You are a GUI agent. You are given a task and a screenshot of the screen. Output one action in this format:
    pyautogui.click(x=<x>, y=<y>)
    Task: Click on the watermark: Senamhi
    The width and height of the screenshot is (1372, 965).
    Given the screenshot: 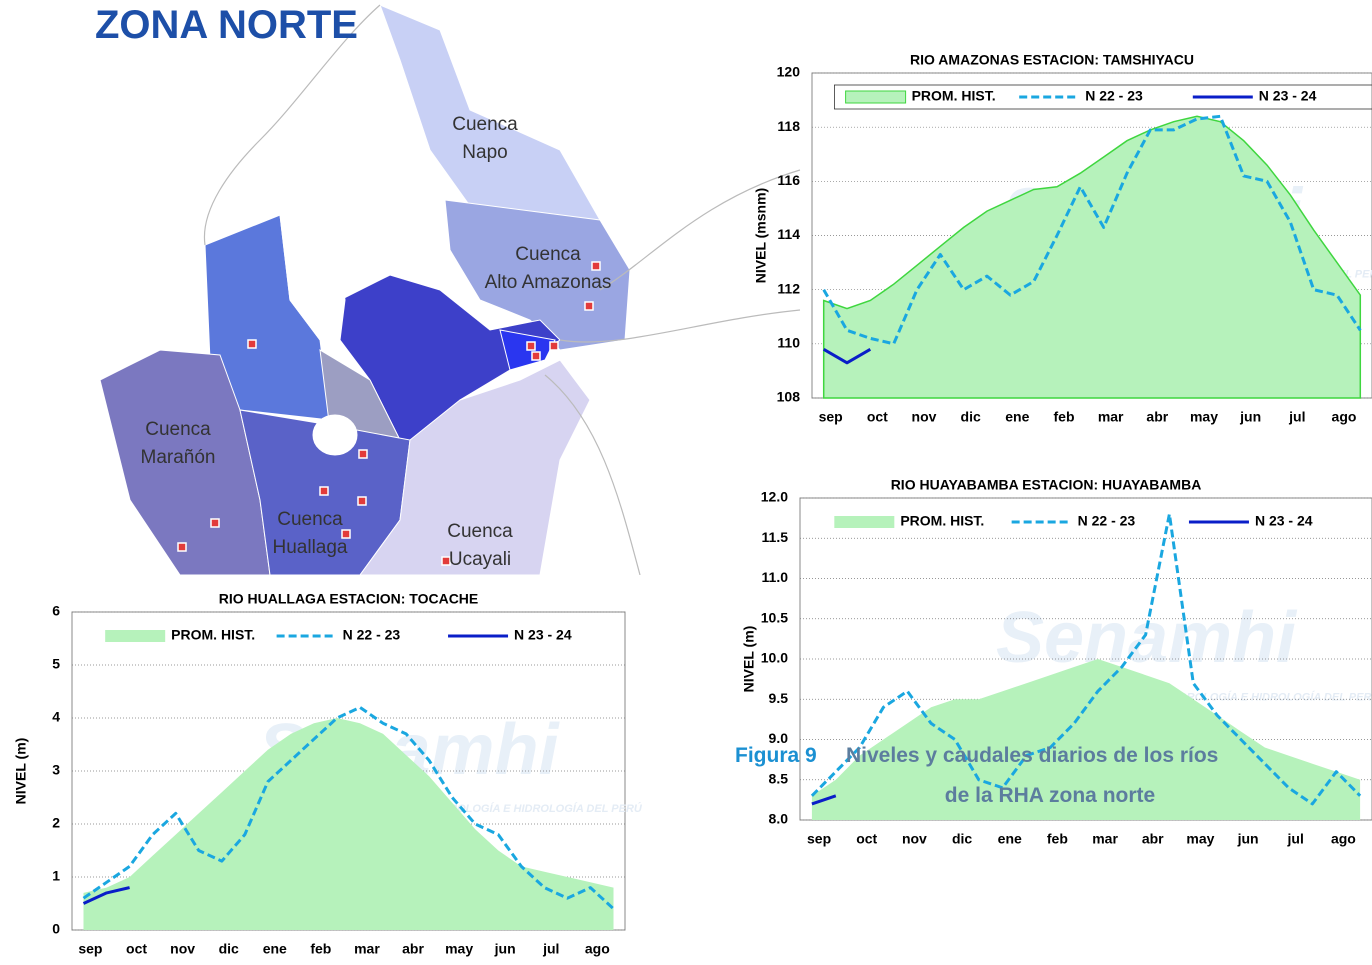 What is the action you would take?
    pyautogui.click(x=1147, y=638)
    